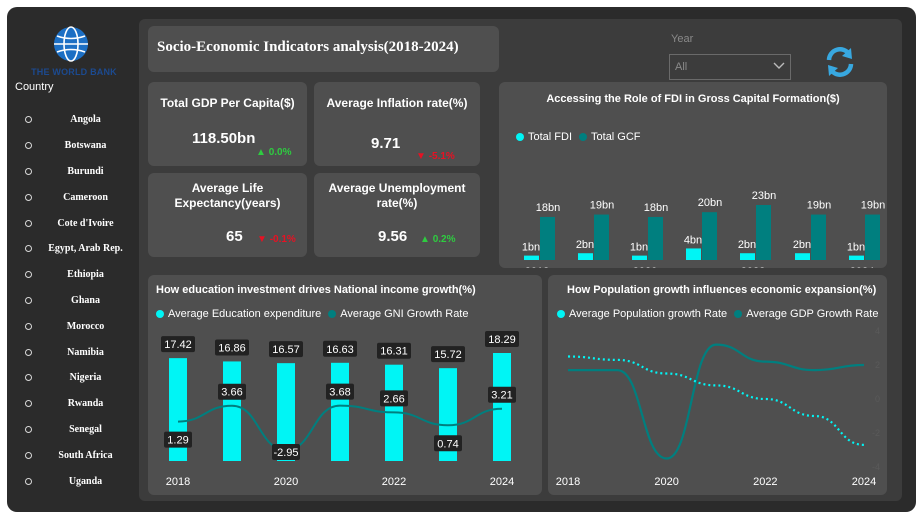 This screenshot has height=521, width=923. What do you see at coordinates (71, 44) in the screenshot?
I see `world-bank-logo-icon` at bounding box center [71, 44].